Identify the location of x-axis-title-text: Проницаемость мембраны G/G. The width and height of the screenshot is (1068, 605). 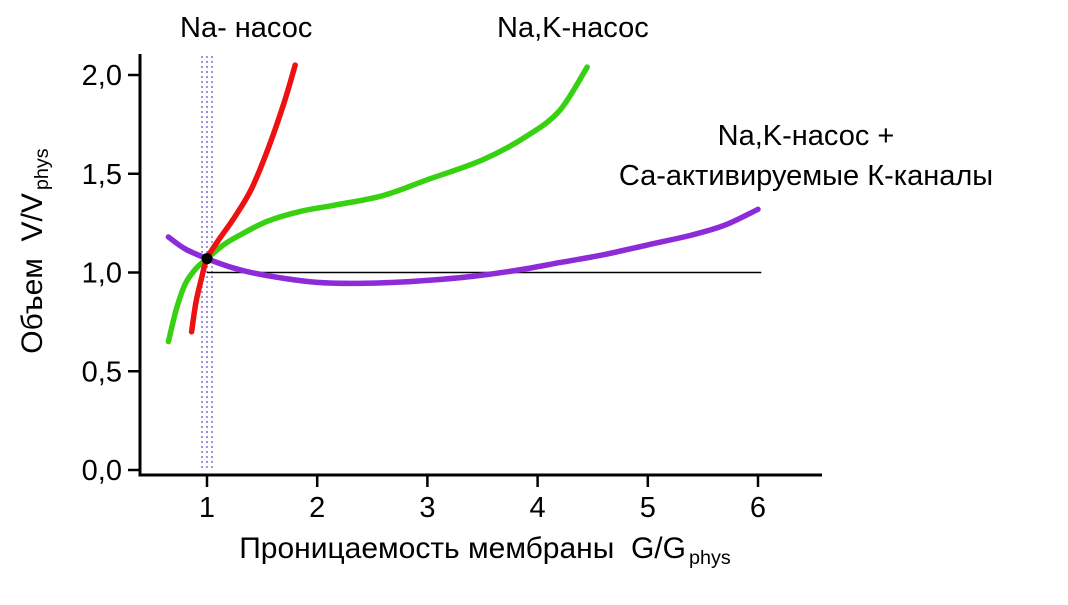
(462, 548).